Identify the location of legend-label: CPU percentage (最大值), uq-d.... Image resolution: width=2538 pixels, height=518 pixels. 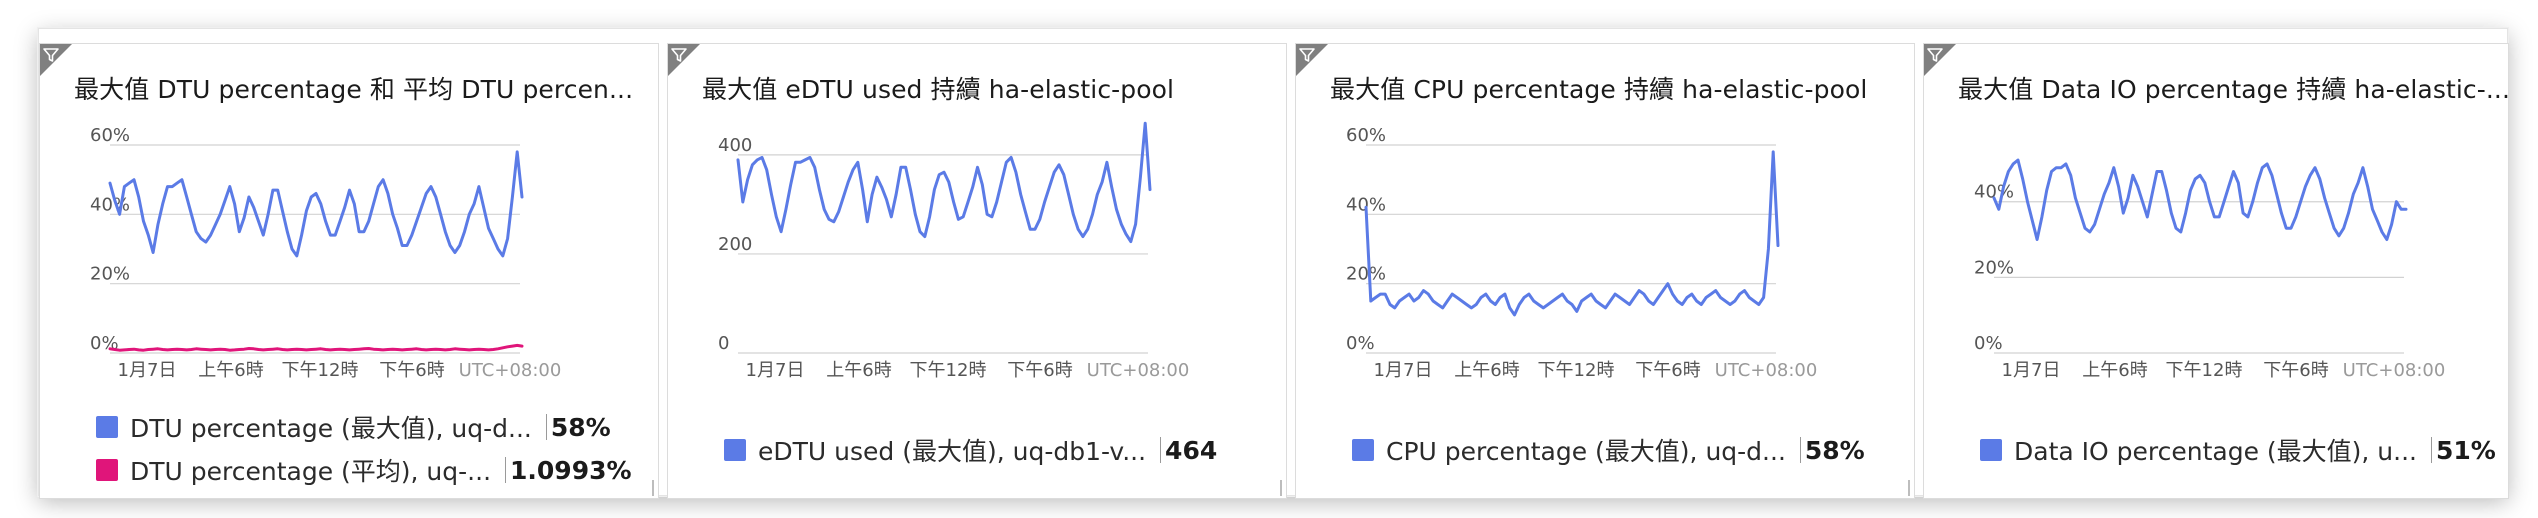
(1586, 451).